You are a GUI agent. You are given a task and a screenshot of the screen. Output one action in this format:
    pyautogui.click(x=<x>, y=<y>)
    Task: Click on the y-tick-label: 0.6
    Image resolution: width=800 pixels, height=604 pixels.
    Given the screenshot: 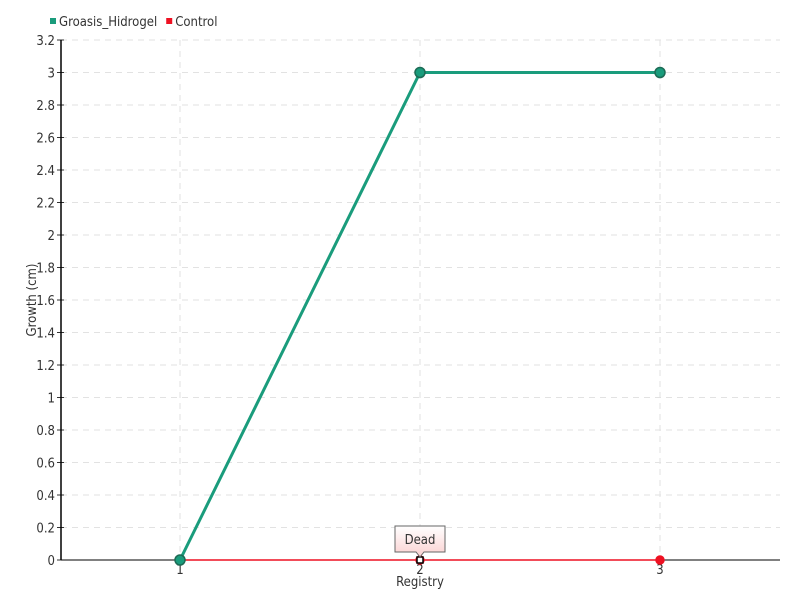 What is the action you would take?
    pyautogui.click(x=45, y=464)
    